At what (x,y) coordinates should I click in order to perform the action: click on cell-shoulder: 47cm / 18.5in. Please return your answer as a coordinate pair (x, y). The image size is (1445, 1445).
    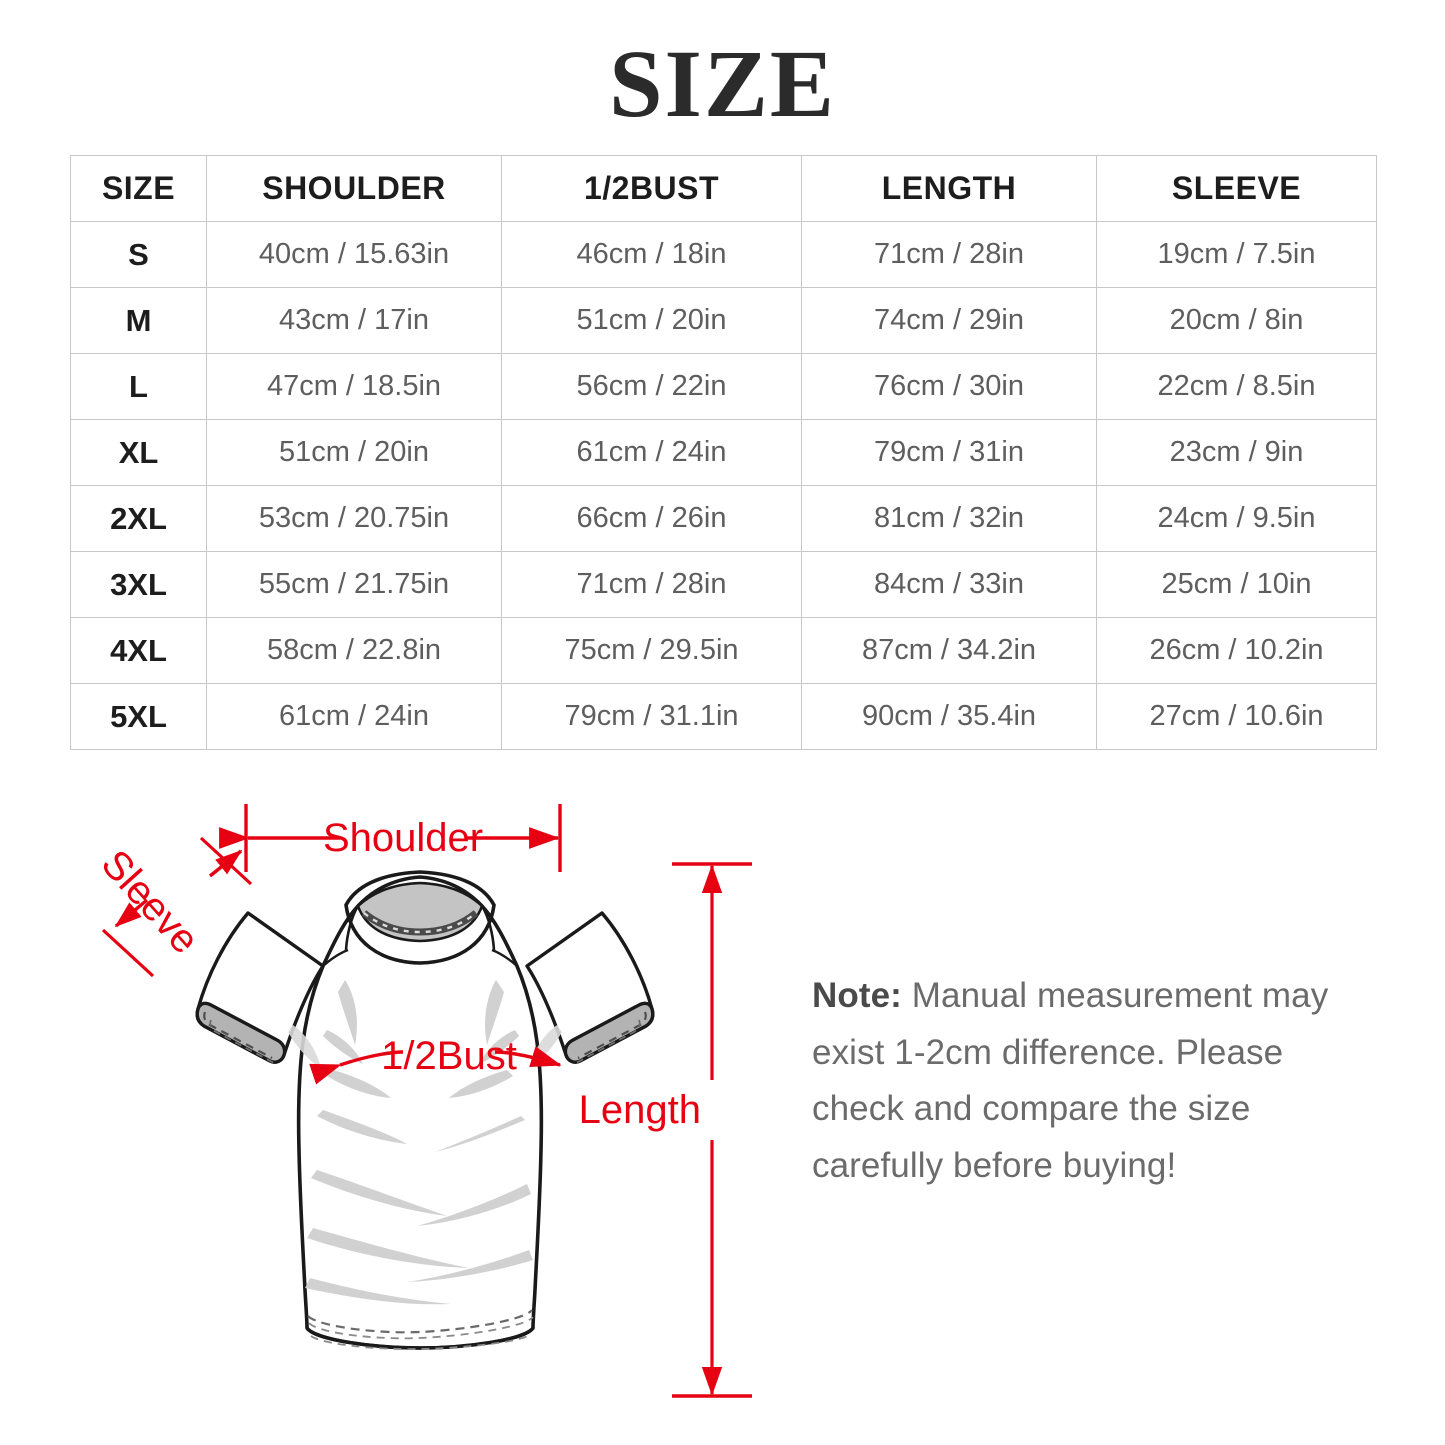
    Looking at the image, I should click on (354, 386).